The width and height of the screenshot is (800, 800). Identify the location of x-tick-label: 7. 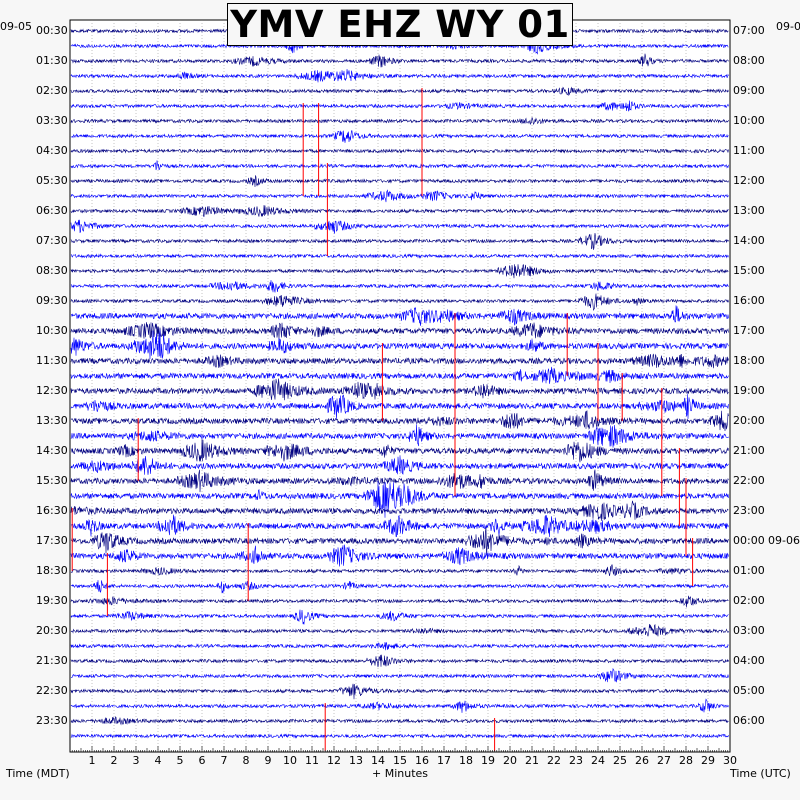
(224, 760).